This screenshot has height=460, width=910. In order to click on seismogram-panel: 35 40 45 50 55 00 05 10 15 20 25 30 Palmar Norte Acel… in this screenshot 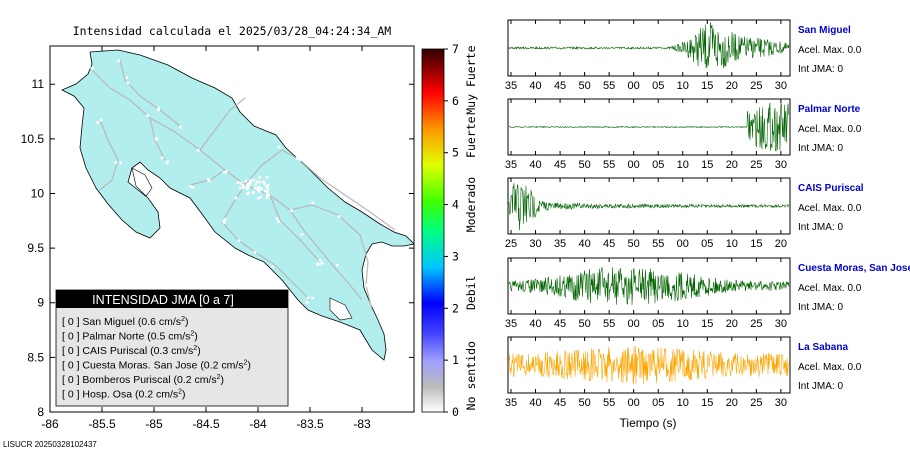, I will do `click(683, 134)`.